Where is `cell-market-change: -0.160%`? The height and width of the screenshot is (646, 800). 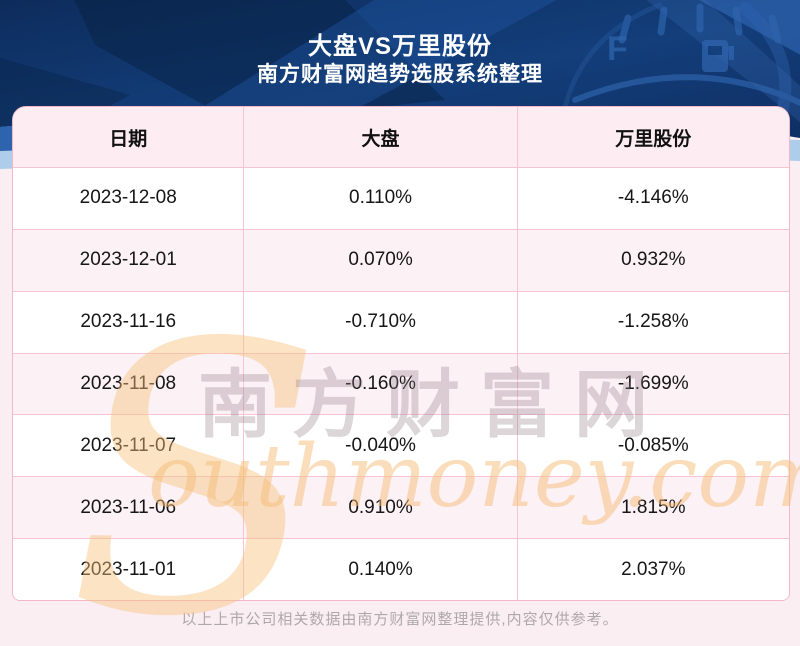 cell-market-change: -0.160% is located at coordinates (379, 384).